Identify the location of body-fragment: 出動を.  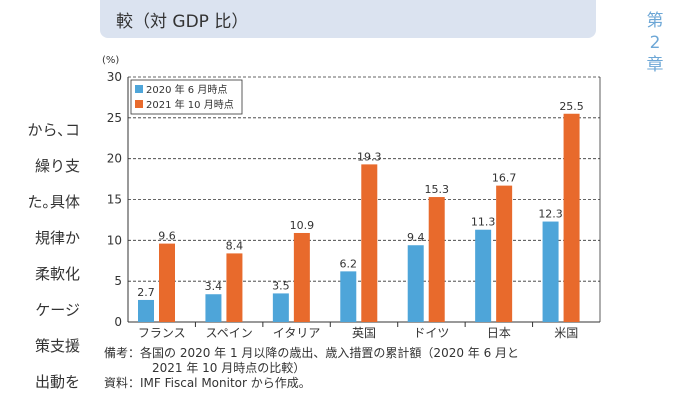
(57, 382).